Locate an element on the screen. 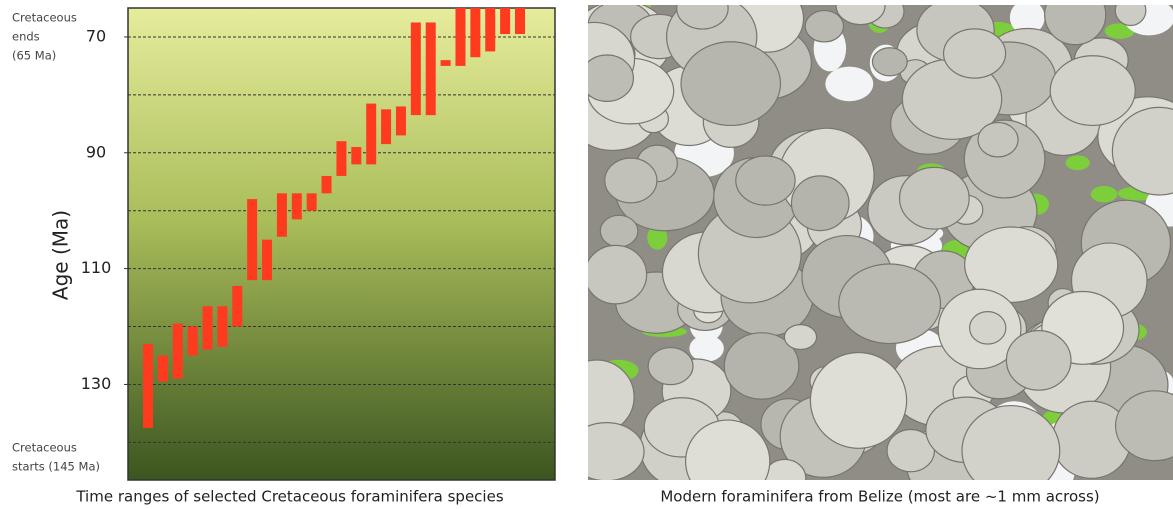  y-tick-label: 110 is located at coordinates (96, 267).